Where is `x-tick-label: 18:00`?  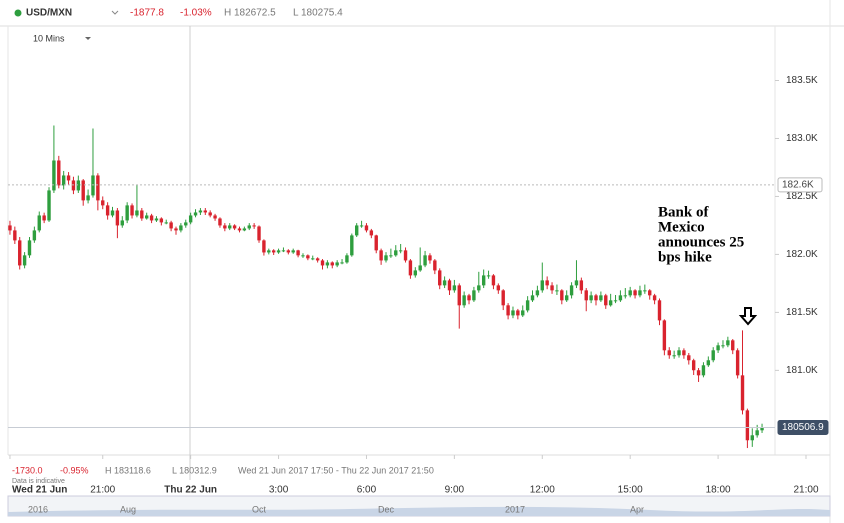 x-tick-label: 18:00 is located at coordinates (718, 490).